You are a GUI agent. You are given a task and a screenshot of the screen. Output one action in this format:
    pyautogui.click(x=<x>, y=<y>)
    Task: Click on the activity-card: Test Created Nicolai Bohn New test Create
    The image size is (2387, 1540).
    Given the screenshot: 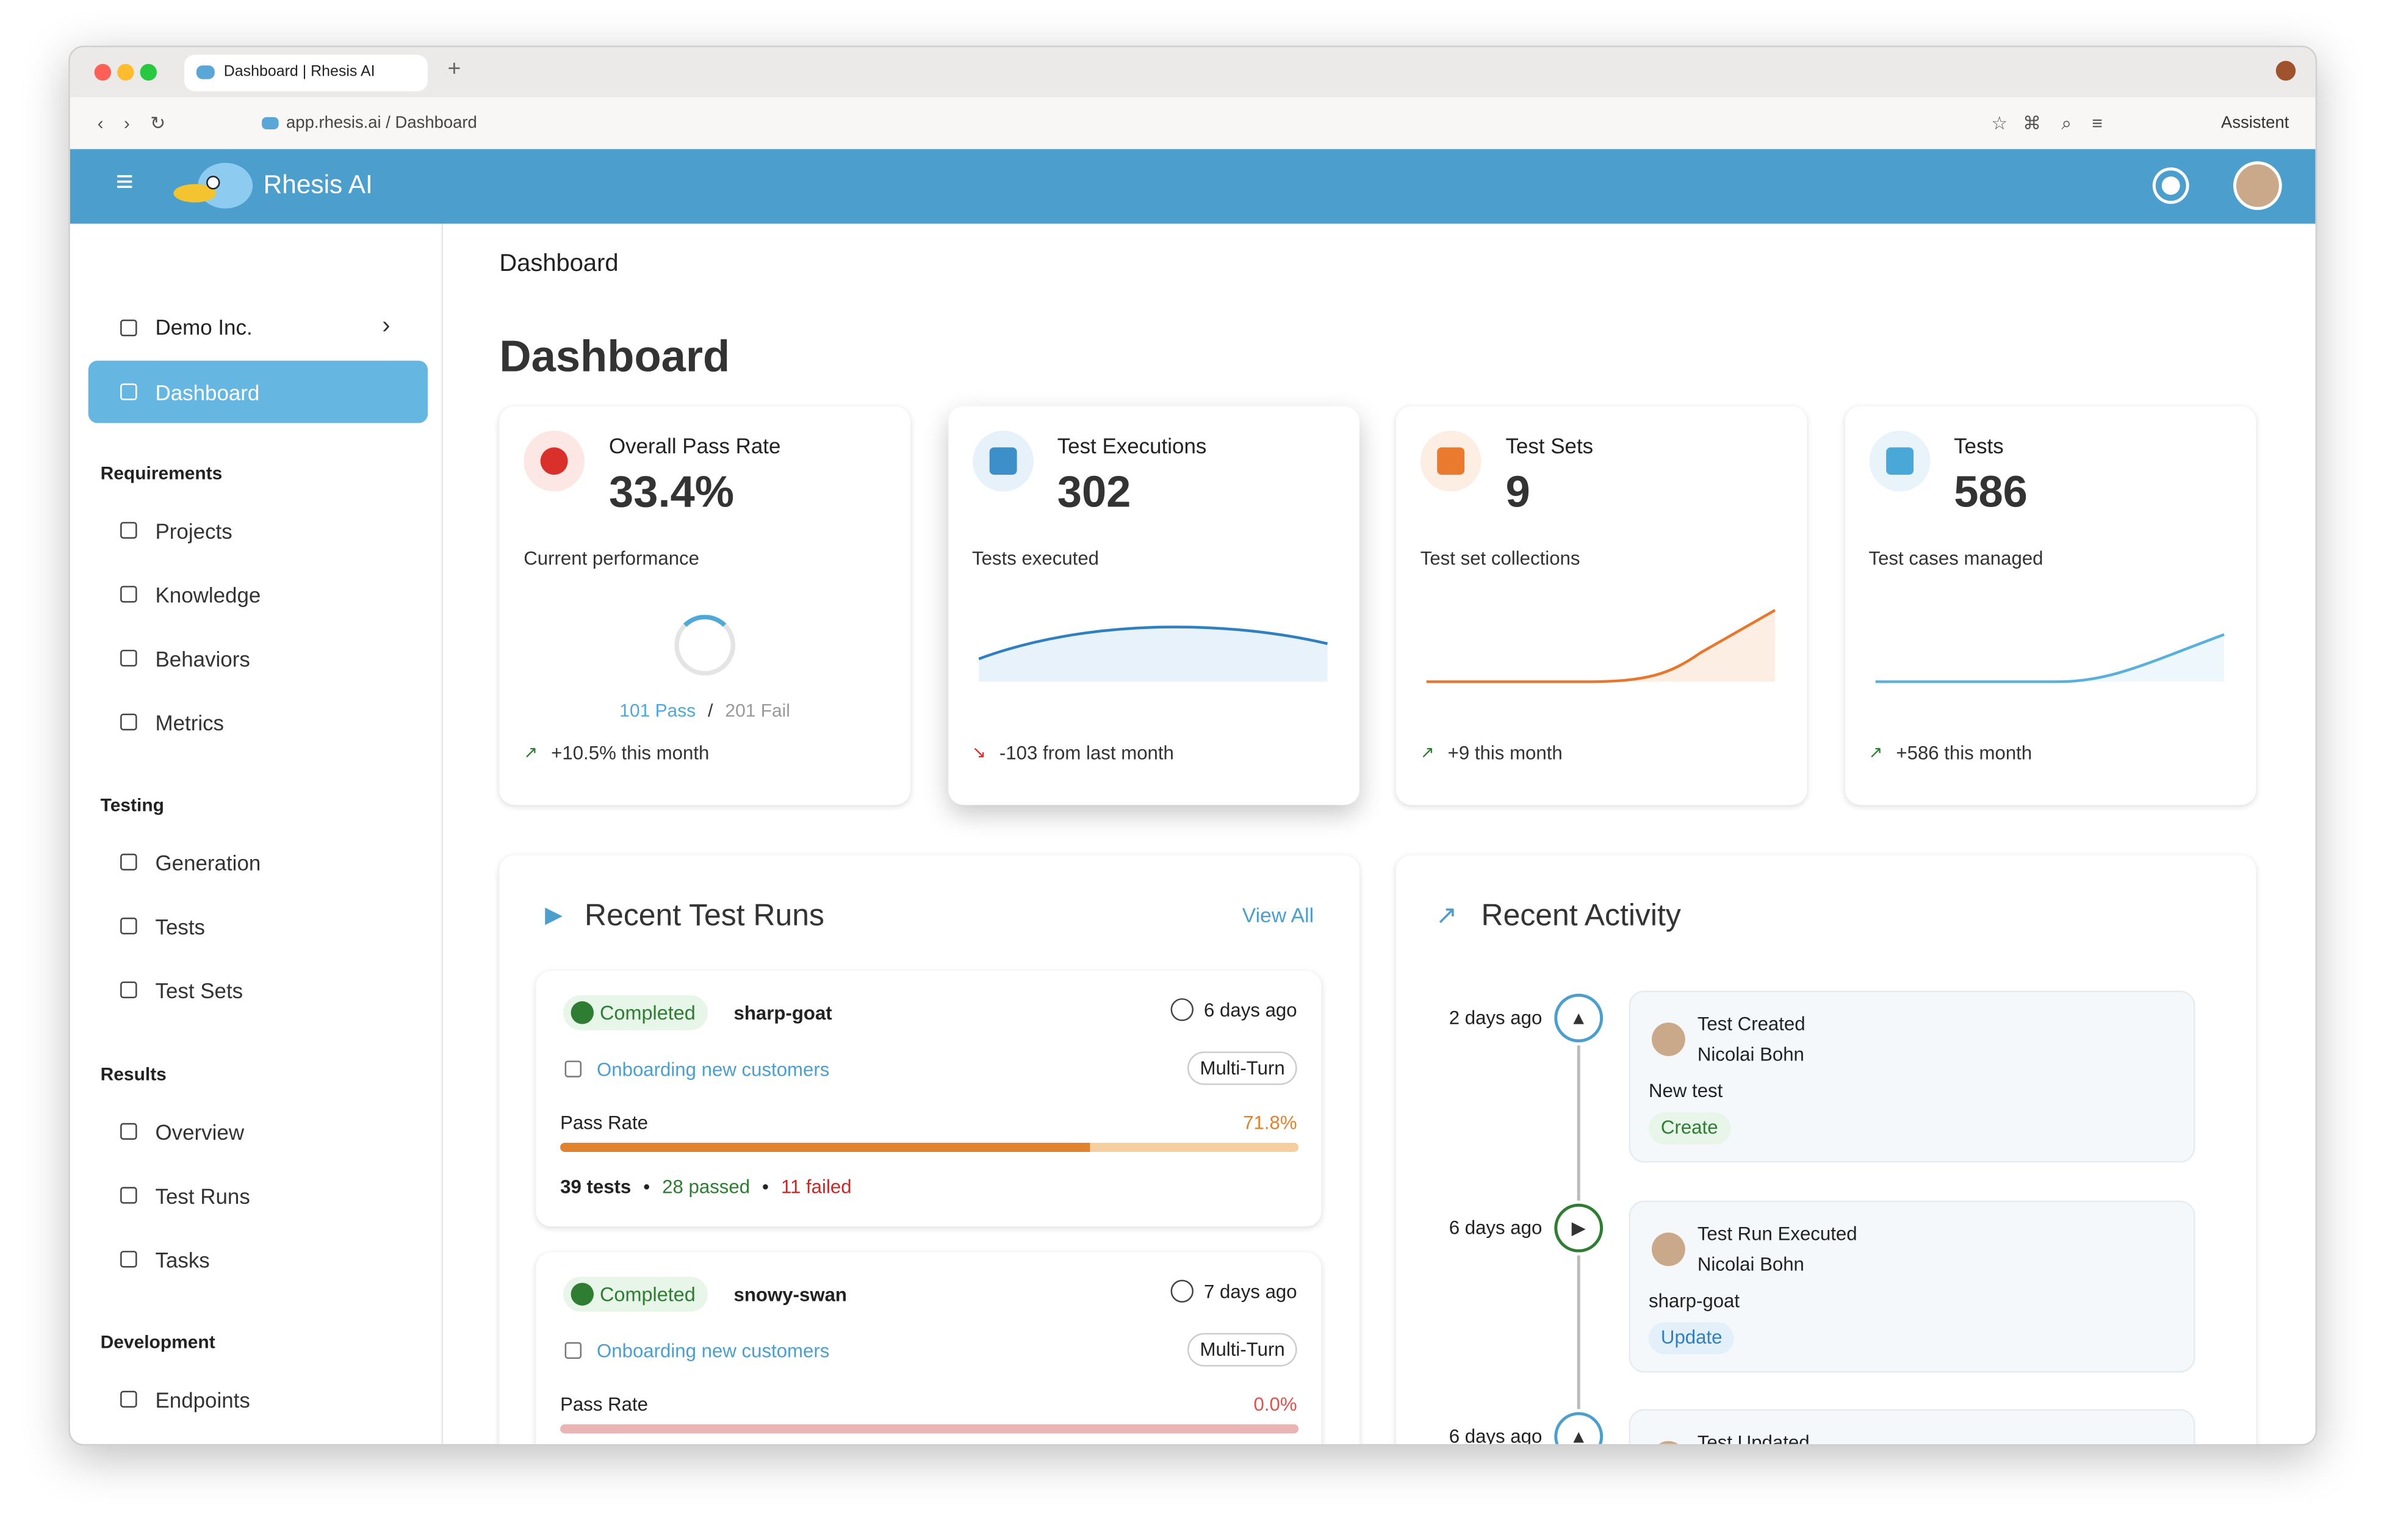 What is the action you would take?
    pyautogui.click(x=1912, y=1076)
    